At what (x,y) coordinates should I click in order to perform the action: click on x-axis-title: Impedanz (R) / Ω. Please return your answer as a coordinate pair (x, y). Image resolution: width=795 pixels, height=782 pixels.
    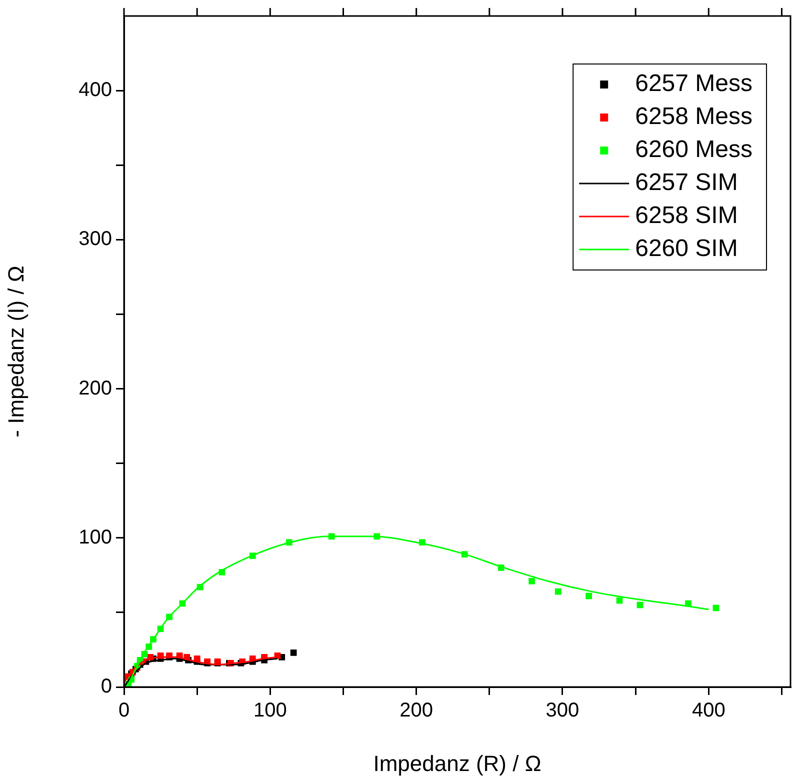
    Looking at the image, I should click on (457, 763).